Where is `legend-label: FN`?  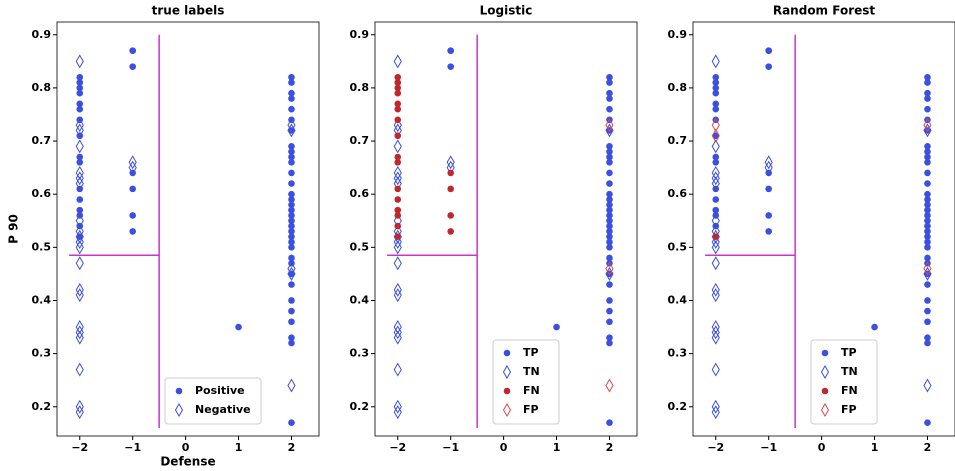
legend-label: FN is located at coordinates (531, 390).